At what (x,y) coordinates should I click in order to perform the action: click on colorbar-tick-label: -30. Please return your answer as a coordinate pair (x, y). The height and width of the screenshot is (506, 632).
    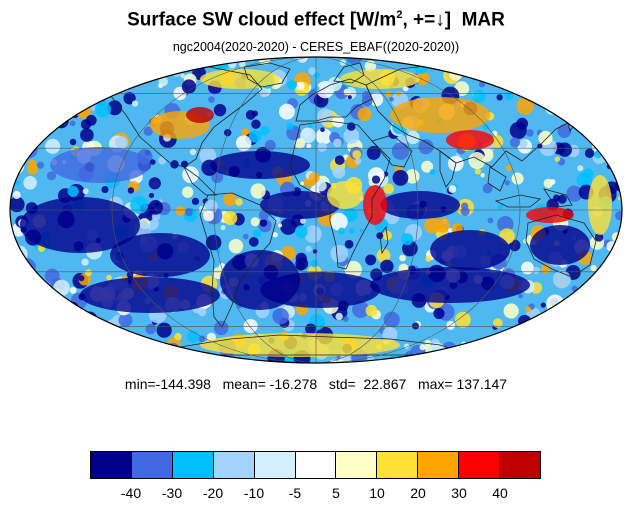
    Looking at the image, I should click on (172, 493).